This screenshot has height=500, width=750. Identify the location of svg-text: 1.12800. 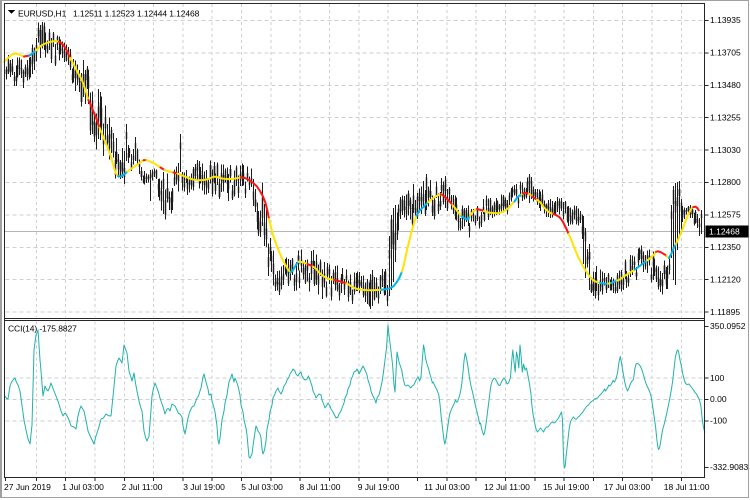
(725, 182).